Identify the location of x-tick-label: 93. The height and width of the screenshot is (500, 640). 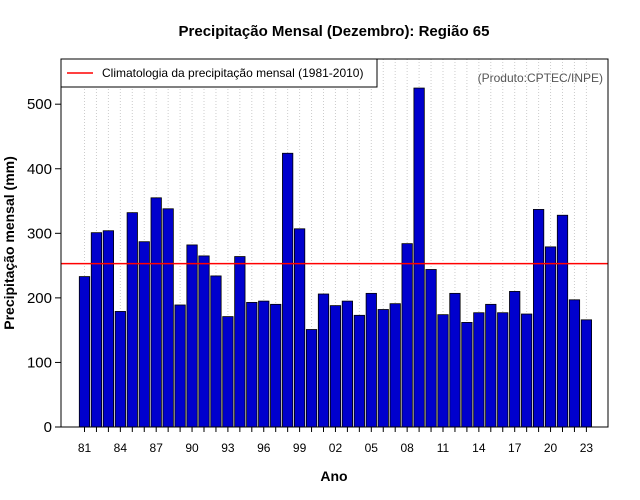
(228, 448).